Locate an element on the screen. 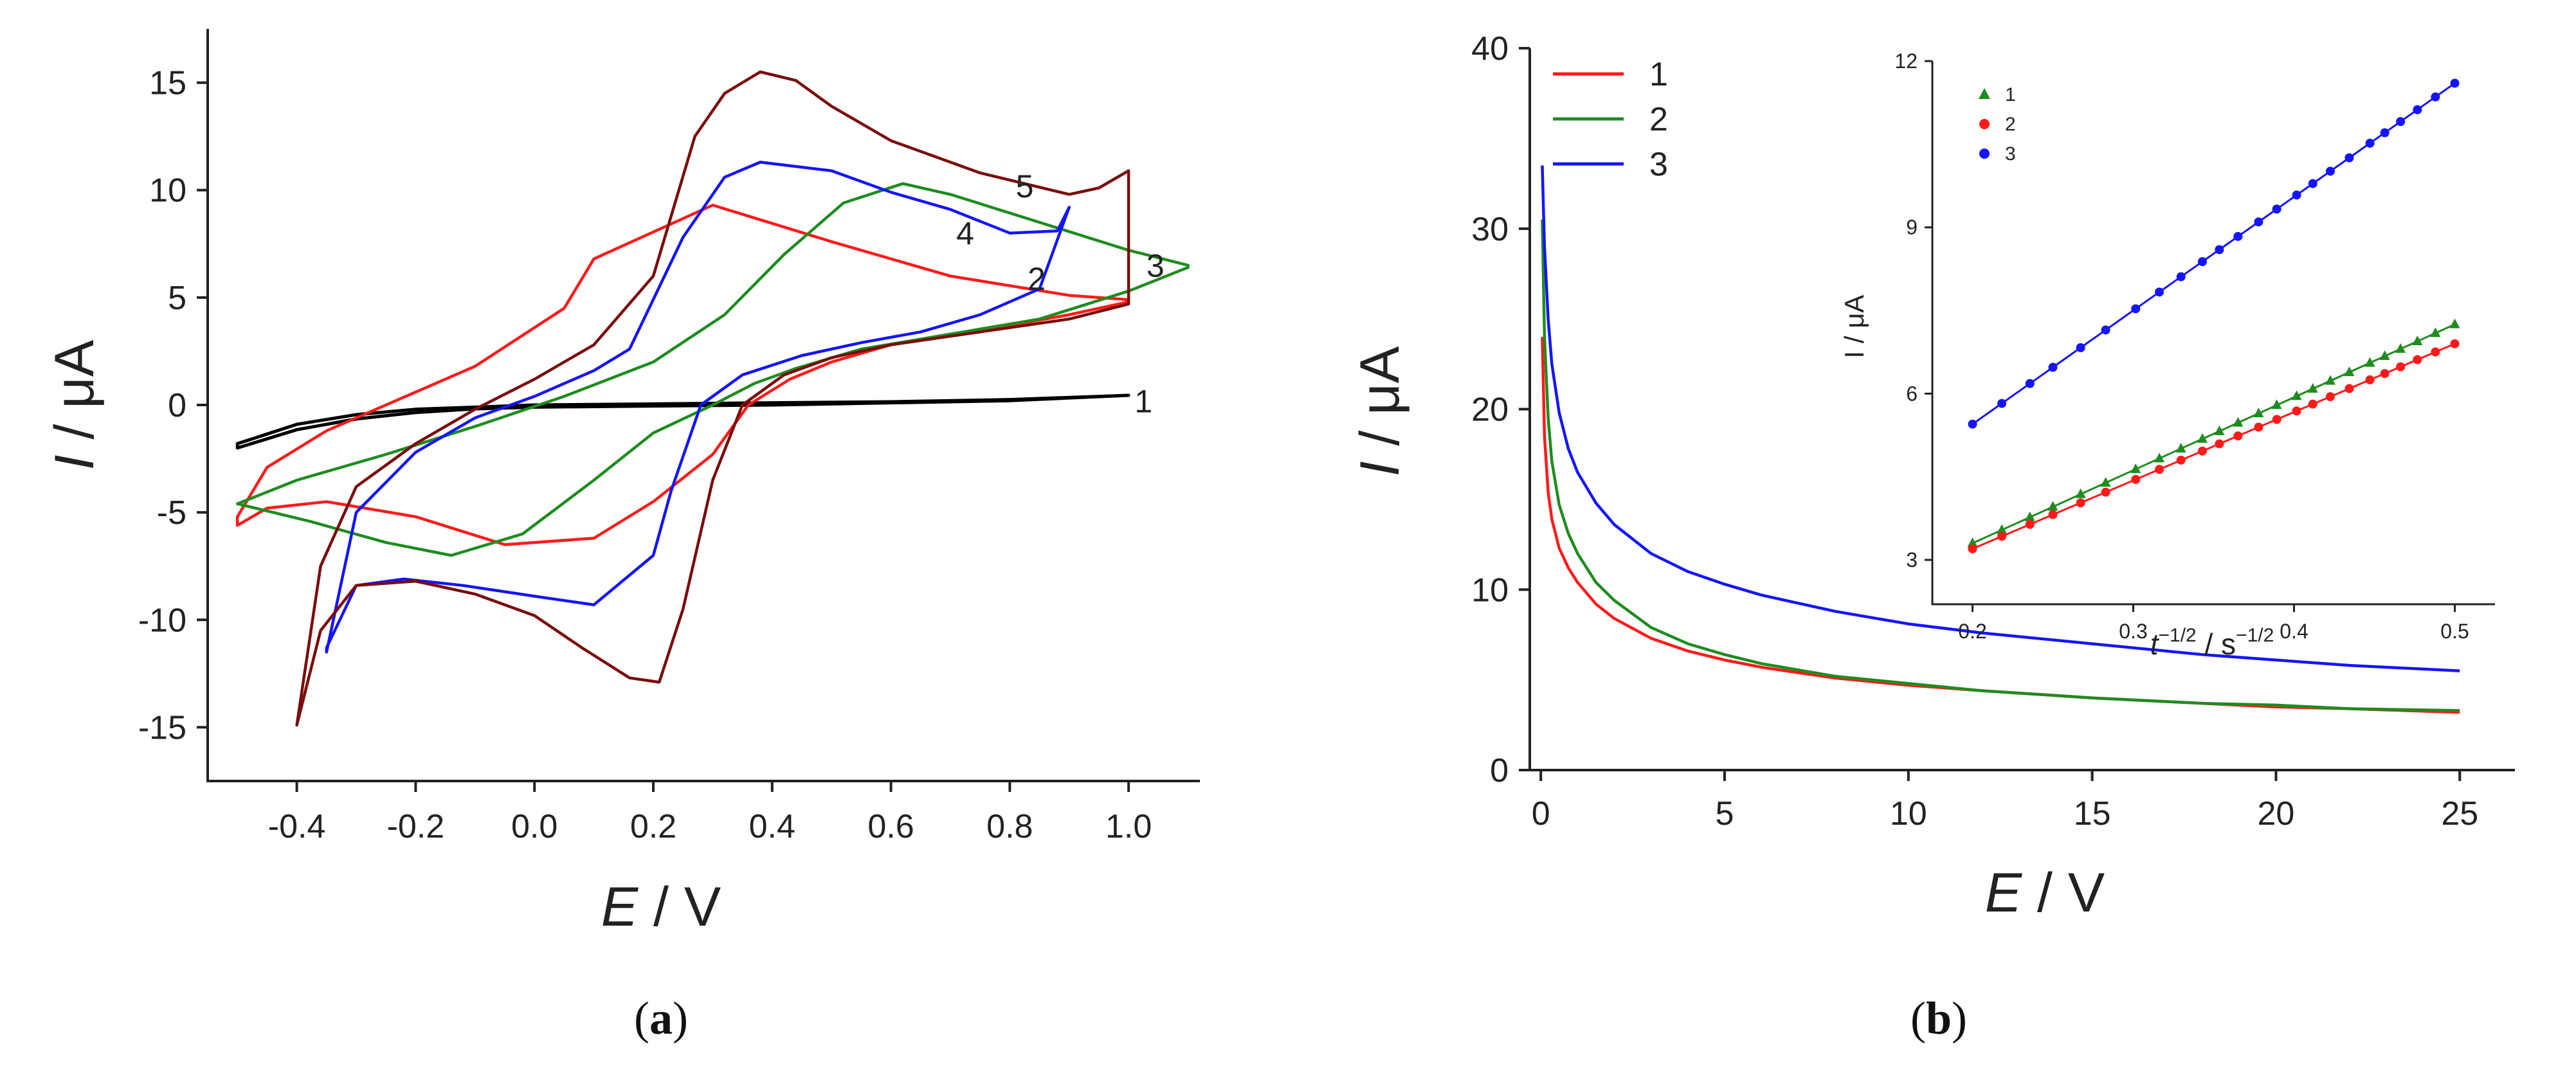 This screenshot has width=2576, height=1069. panel-a-xlabel: E / V is located at coordinates (661, 907).